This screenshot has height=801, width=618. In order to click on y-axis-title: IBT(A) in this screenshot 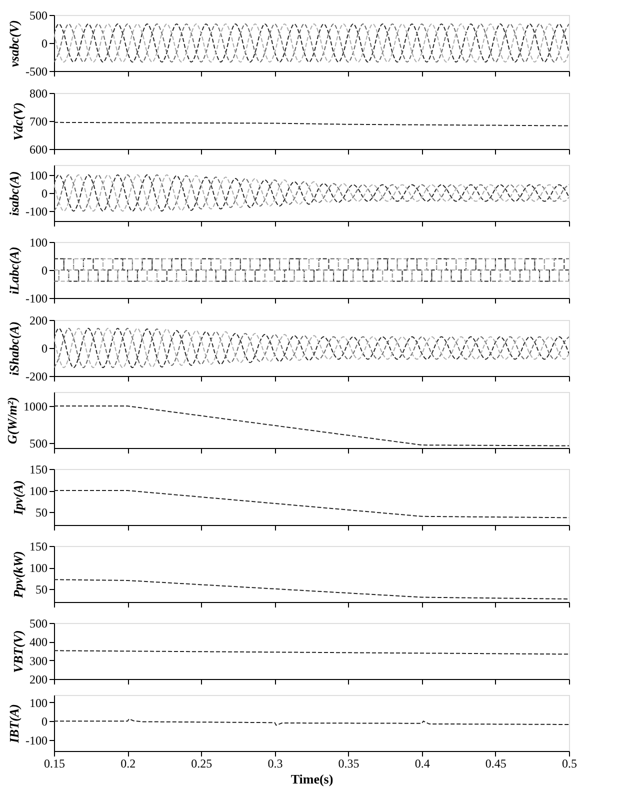, I will do `click(14, 724)`.